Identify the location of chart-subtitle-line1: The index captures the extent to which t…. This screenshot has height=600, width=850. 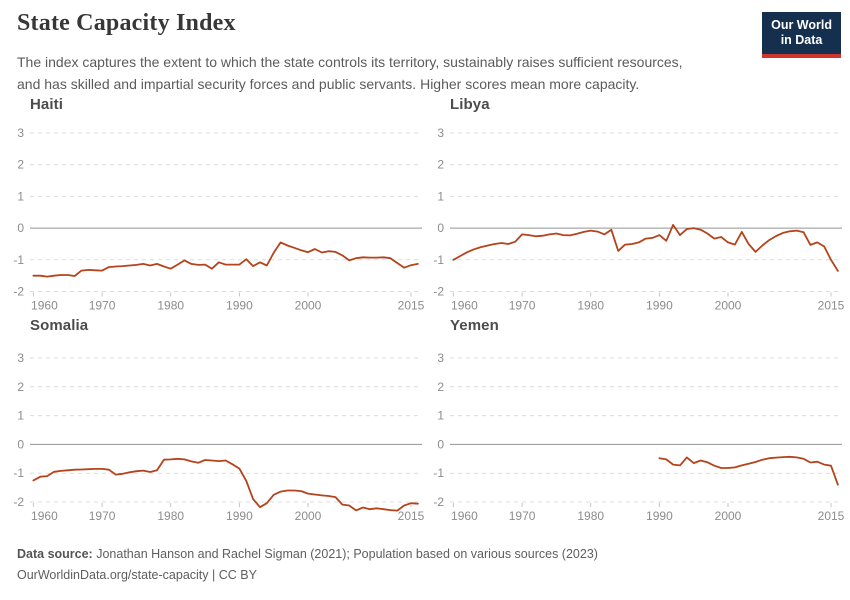
(350, 62).